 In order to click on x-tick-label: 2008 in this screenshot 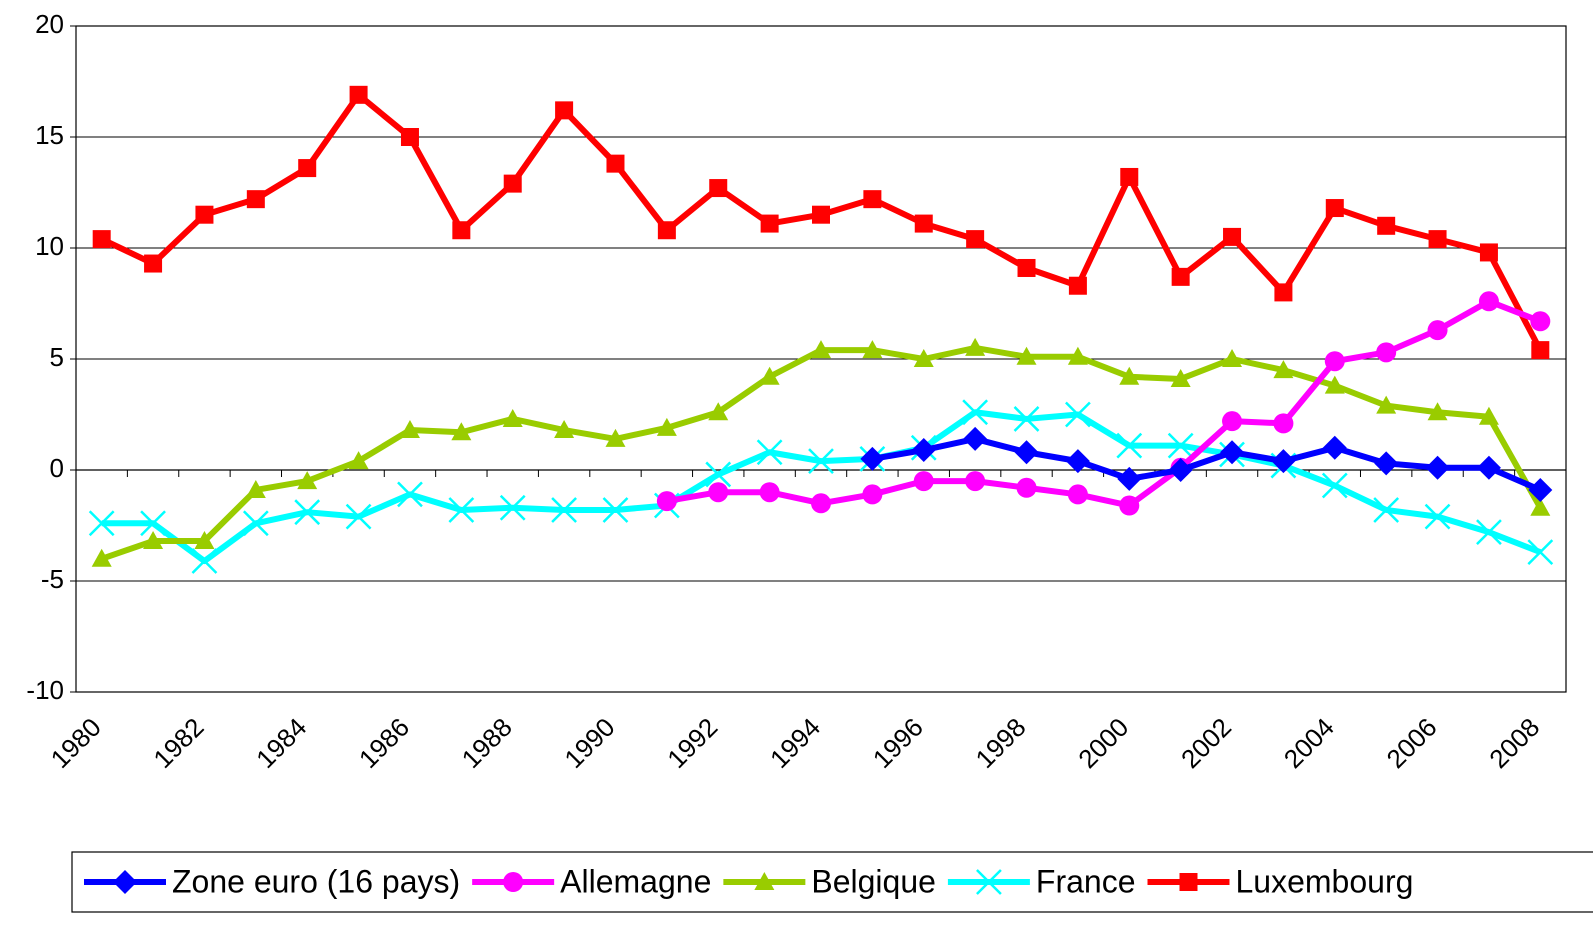, I will do `click(1514, 743)`.